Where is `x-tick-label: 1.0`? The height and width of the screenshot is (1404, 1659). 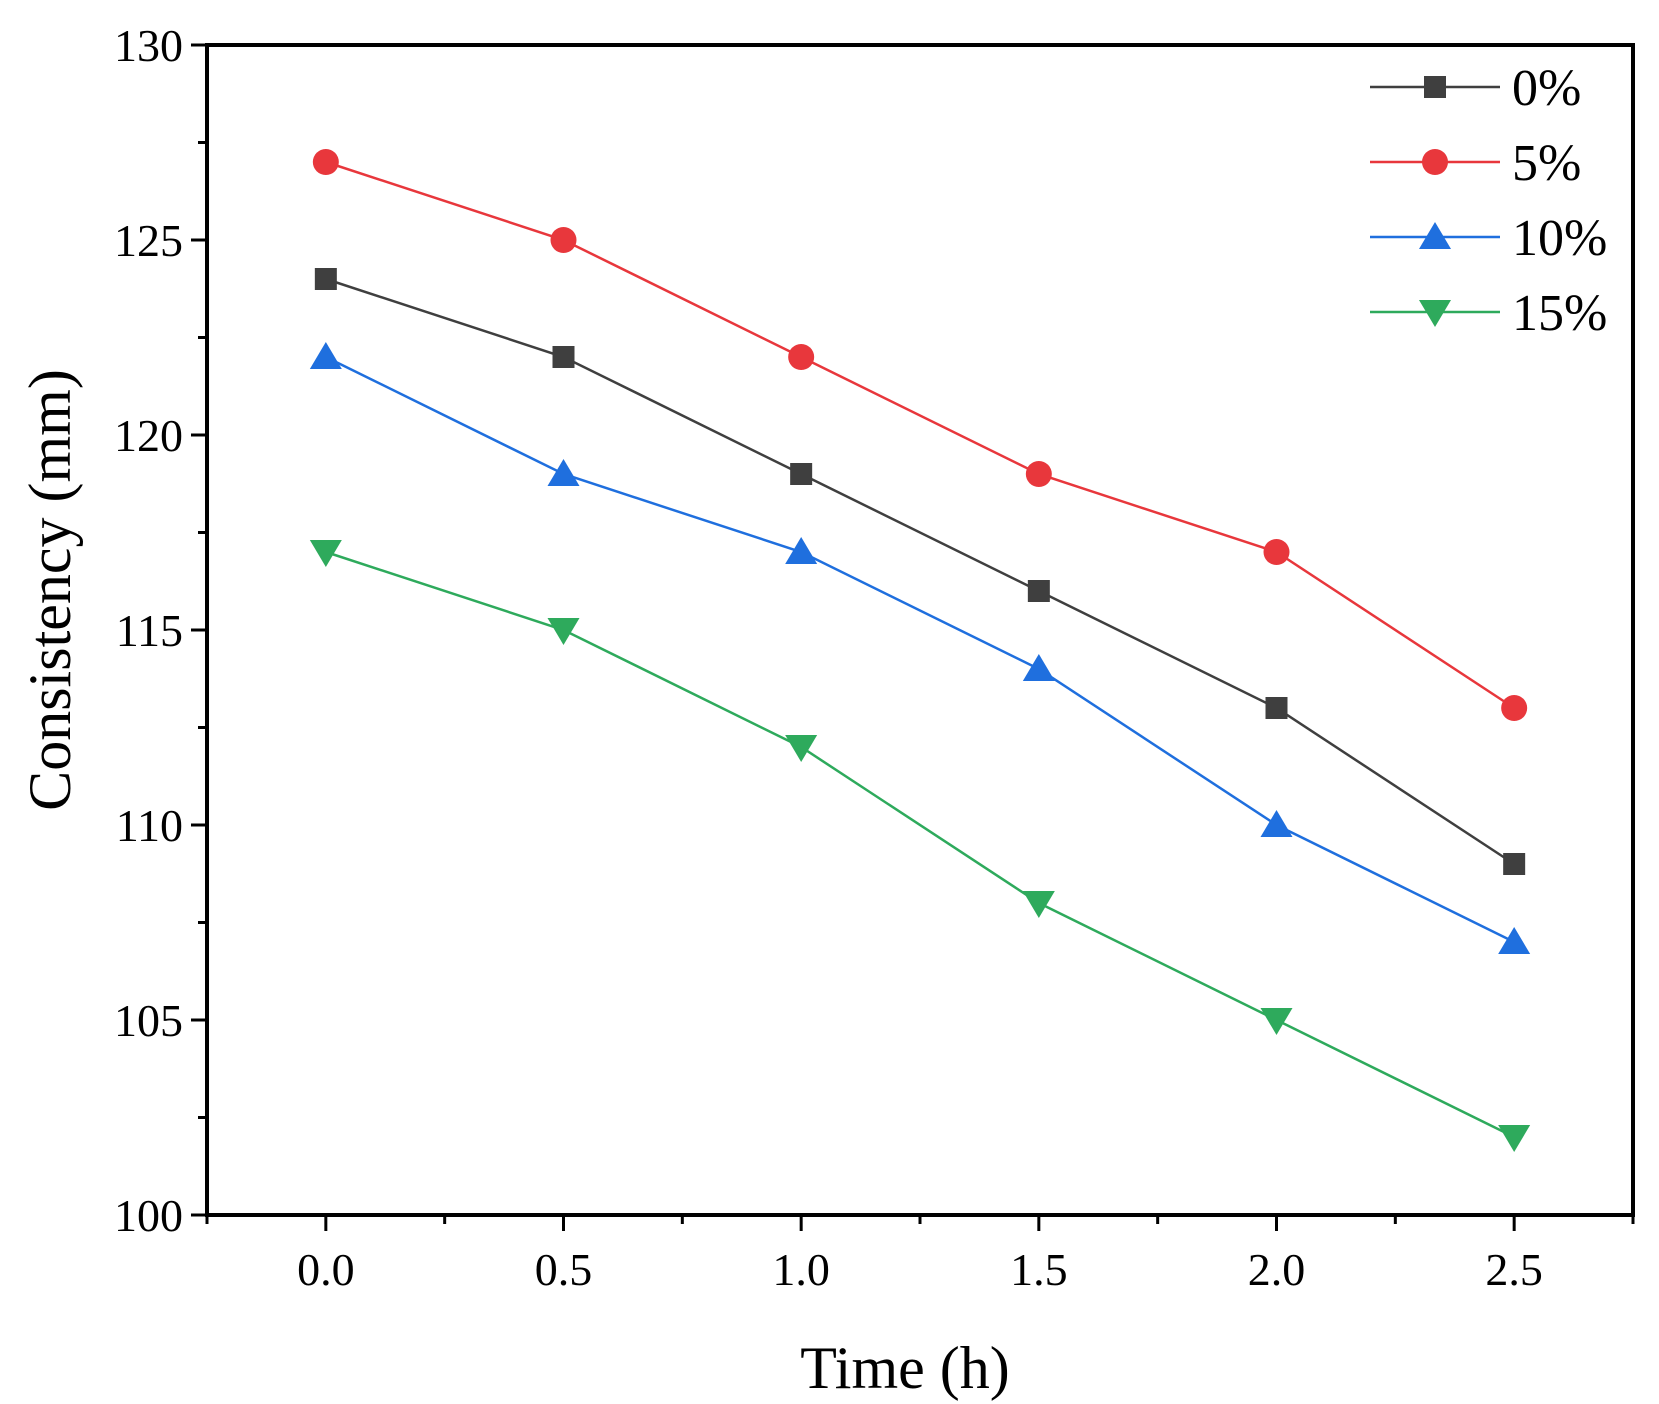 x-tick-label: 1.0 is located at coordinates (801, 1269).